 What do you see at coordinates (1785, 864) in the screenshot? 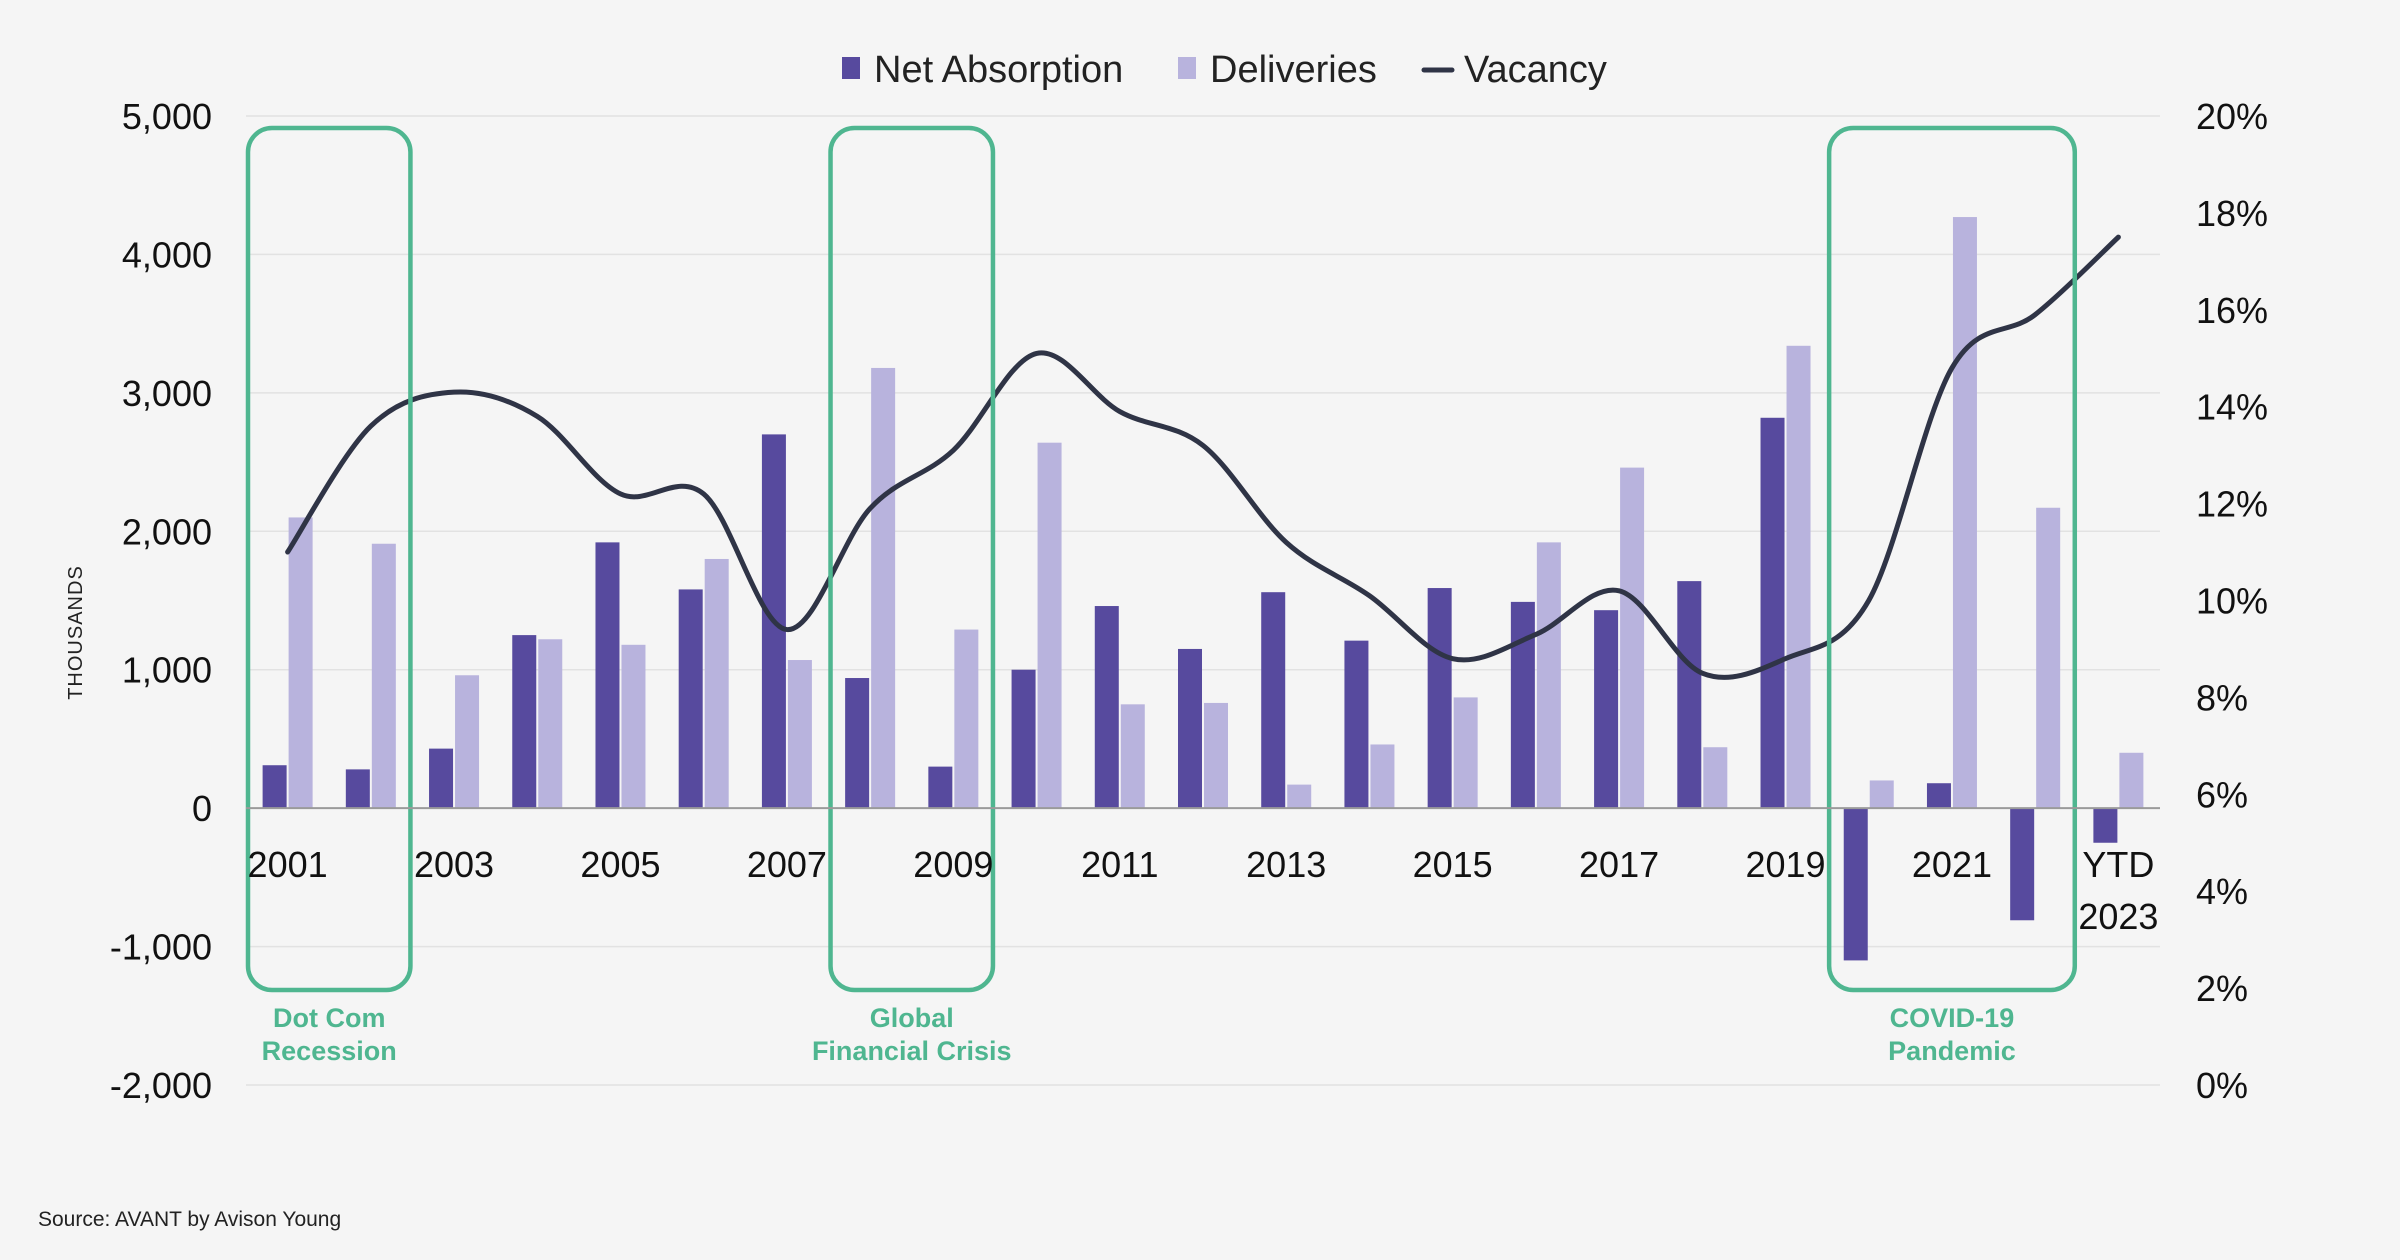
I see `x-tick-label: 2019` at bounding box center [1785, 864].